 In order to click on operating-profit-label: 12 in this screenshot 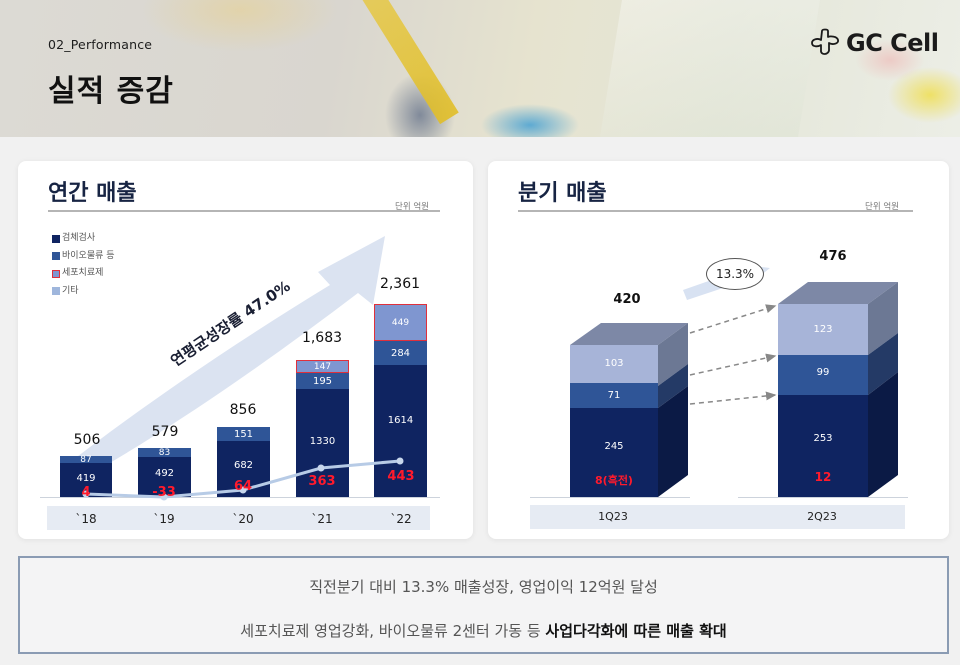, I will do `click(823, 477)`.